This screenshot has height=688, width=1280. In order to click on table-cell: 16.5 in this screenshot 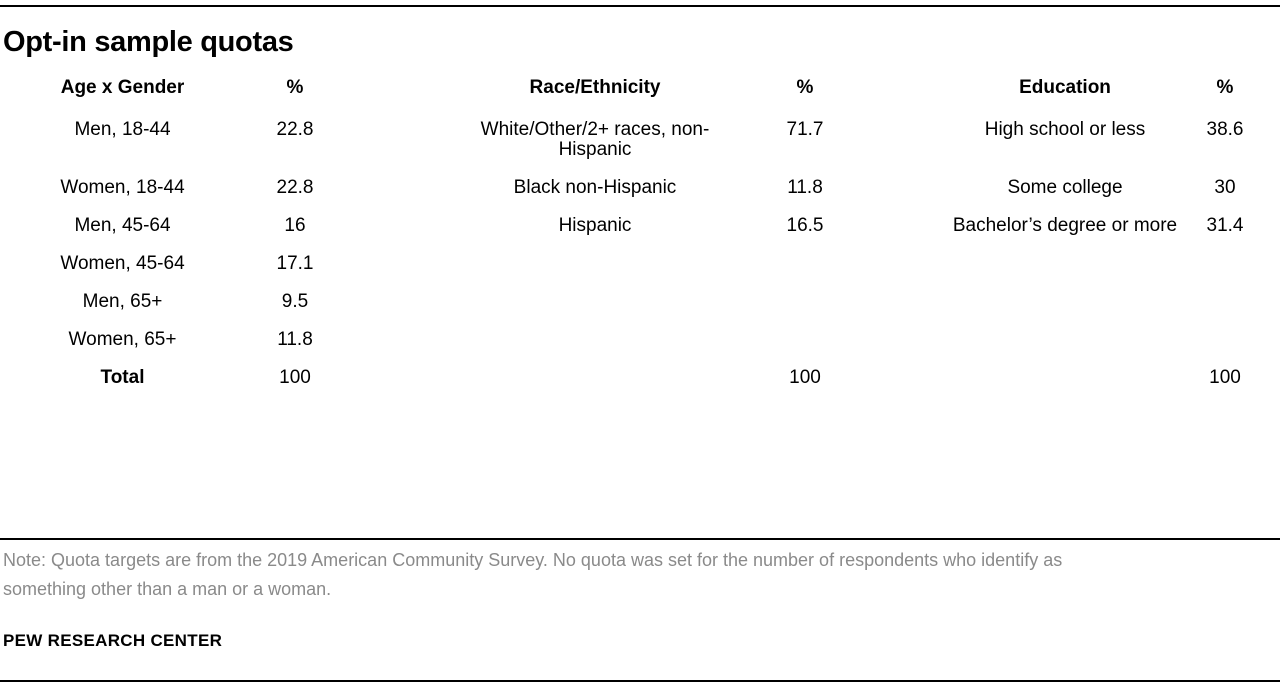, I will do `click(805, 225)`.